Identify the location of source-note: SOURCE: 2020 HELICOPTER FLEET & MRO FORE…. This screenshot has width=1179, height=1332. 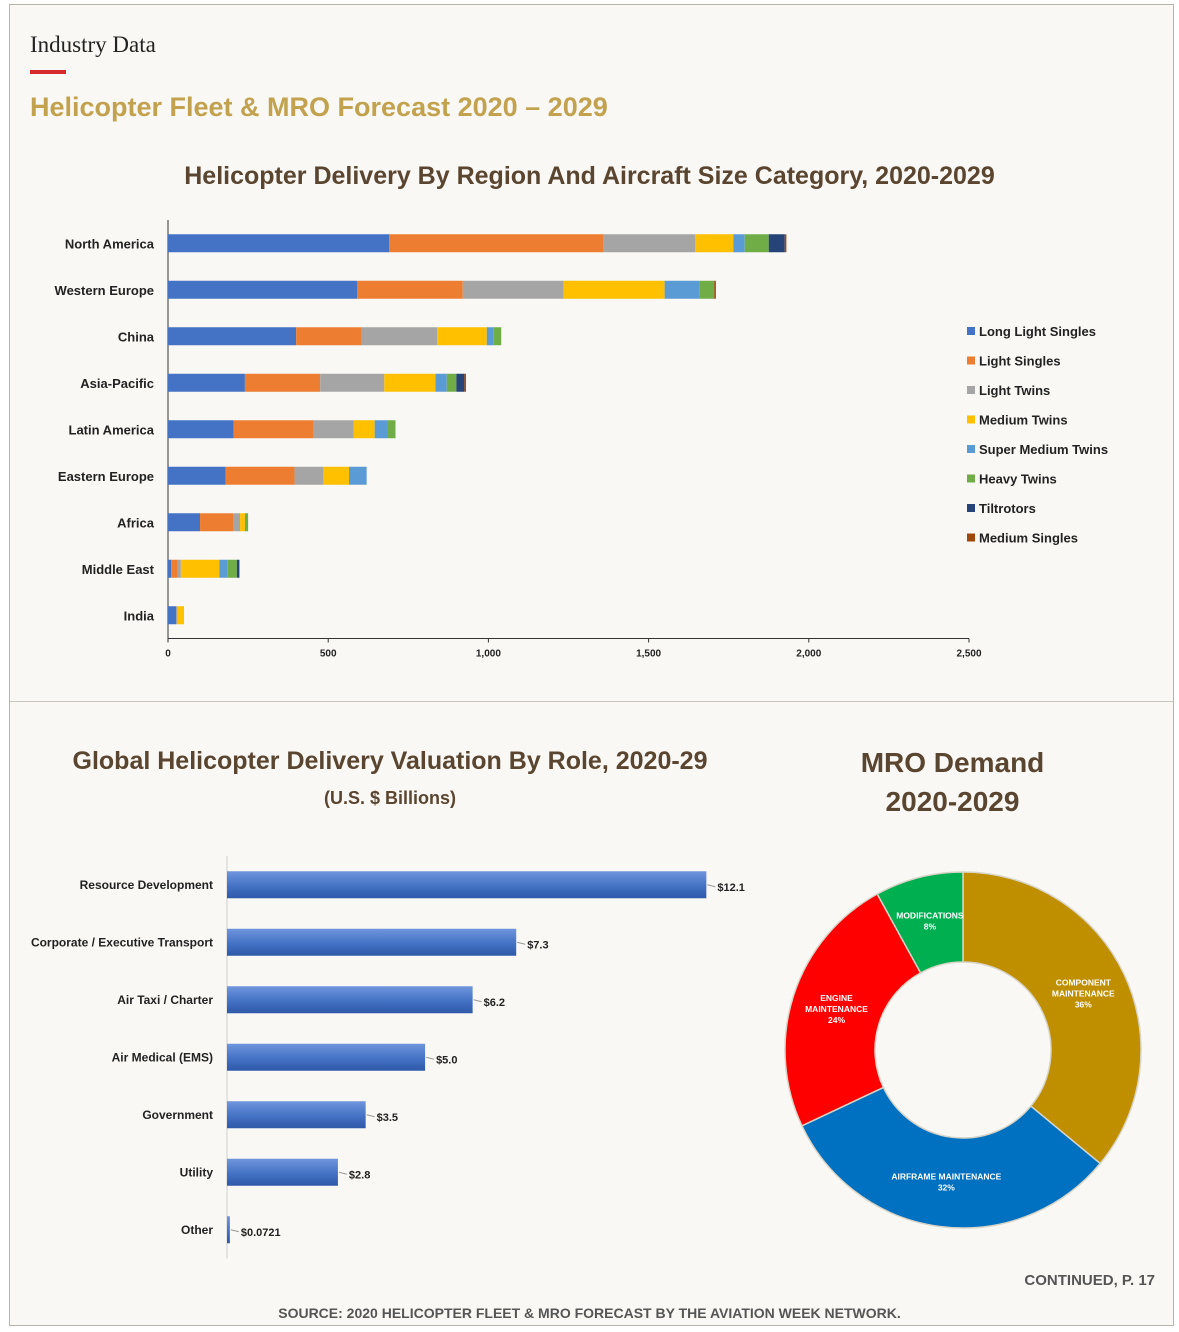
(589, 1313).